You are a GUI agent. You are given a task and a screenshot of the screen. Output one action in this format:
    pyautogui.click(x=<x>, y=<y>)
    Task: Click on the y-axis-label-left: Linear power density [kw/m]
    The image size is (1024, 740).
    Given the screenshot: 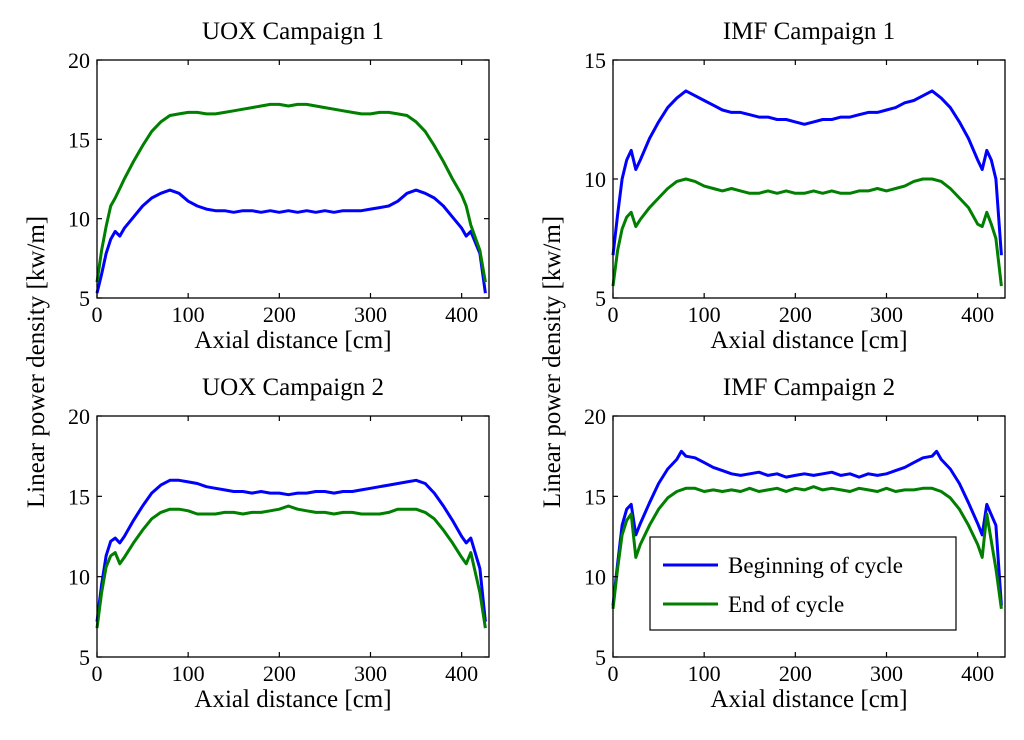 What is the action you would take?
    pyautogui.click(x=36, y=362)
    